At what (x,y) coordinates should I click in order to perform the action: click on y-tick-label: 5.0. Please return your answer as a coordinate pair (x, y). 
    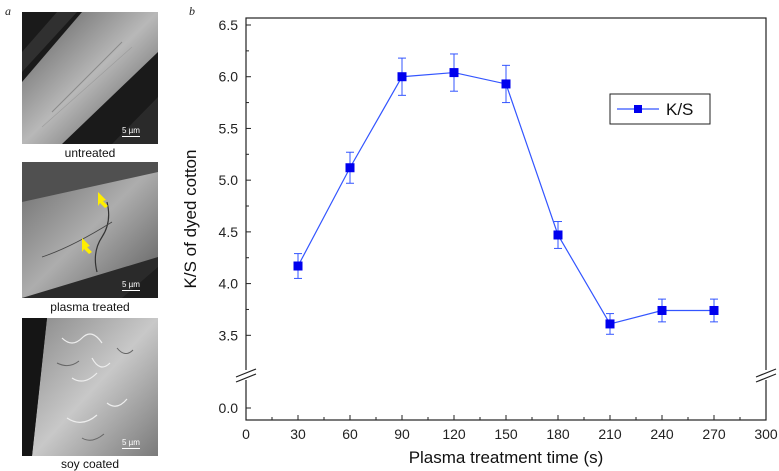
    Looking at the image, I should click on (229, 180).